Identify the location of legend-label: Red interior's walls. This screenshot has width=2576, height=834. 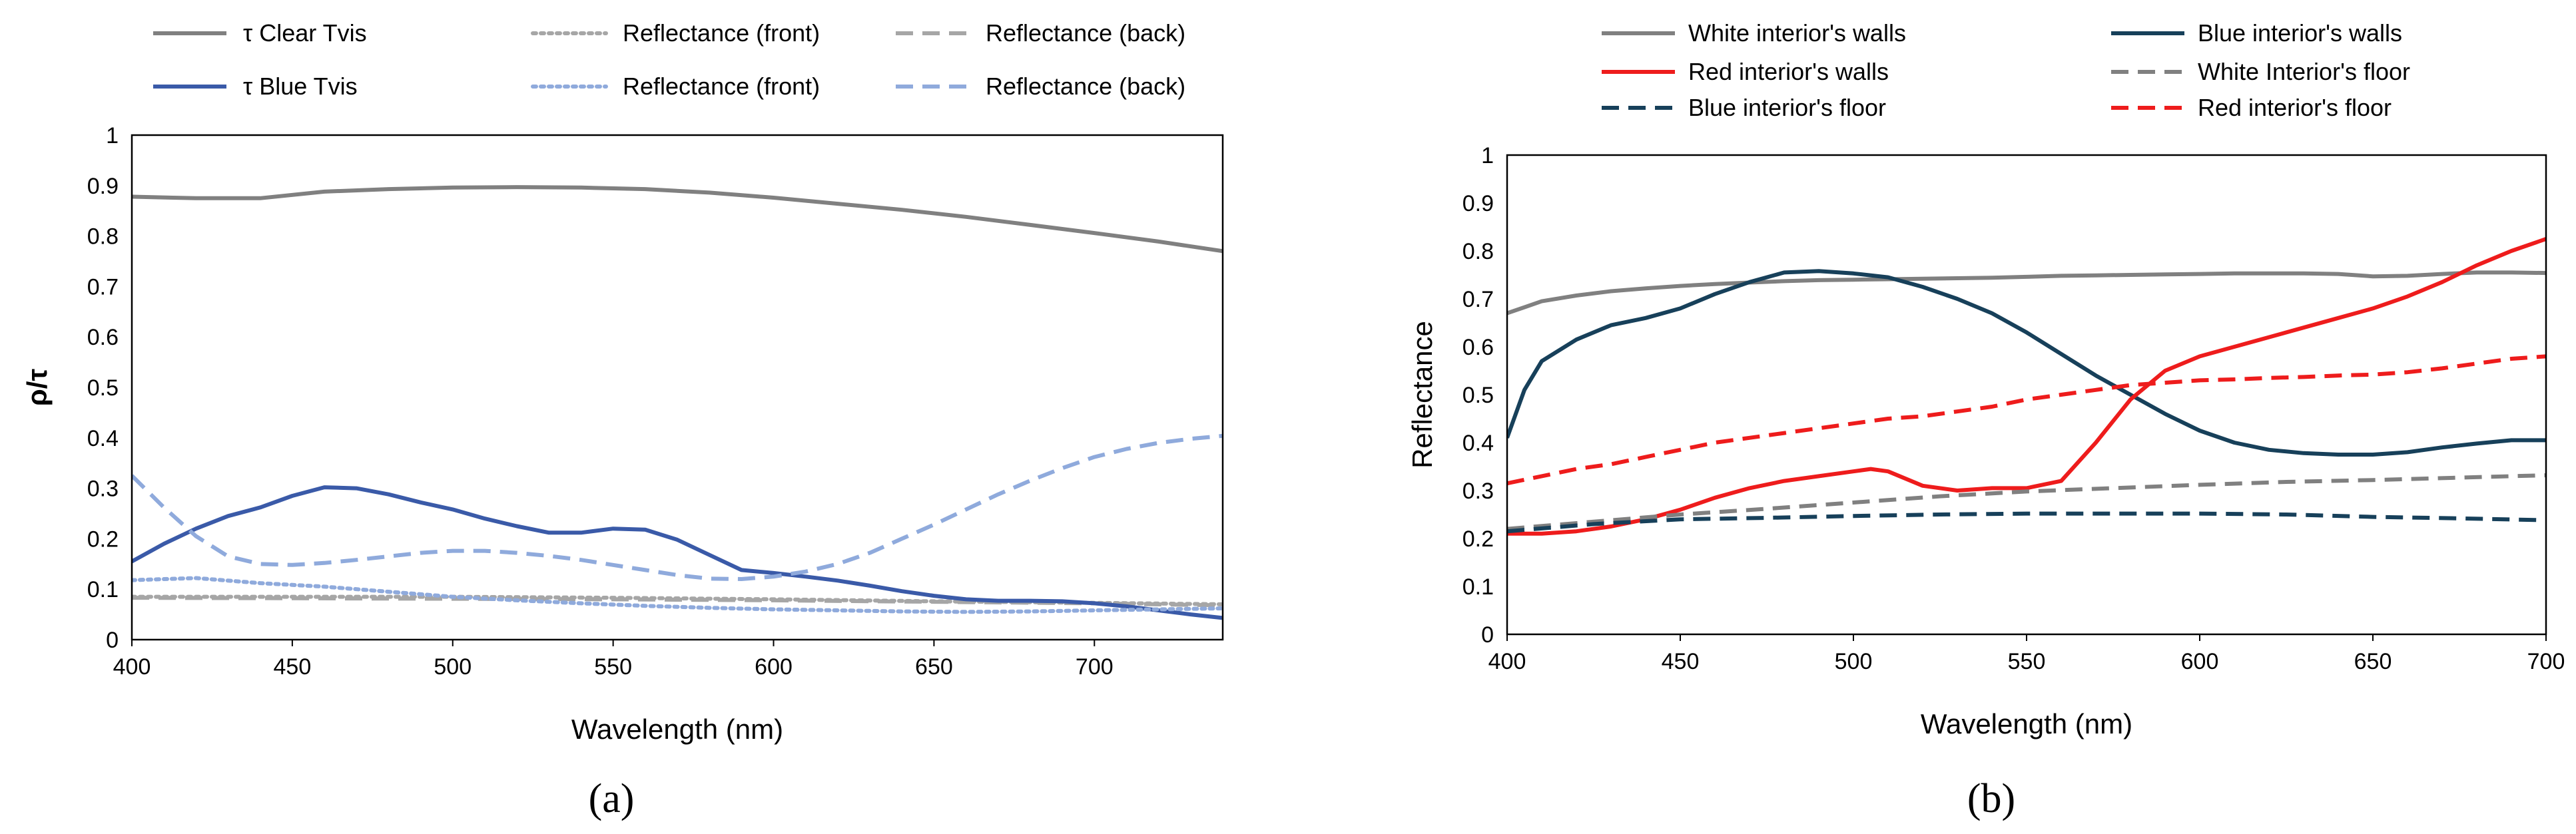
(1788, 71).